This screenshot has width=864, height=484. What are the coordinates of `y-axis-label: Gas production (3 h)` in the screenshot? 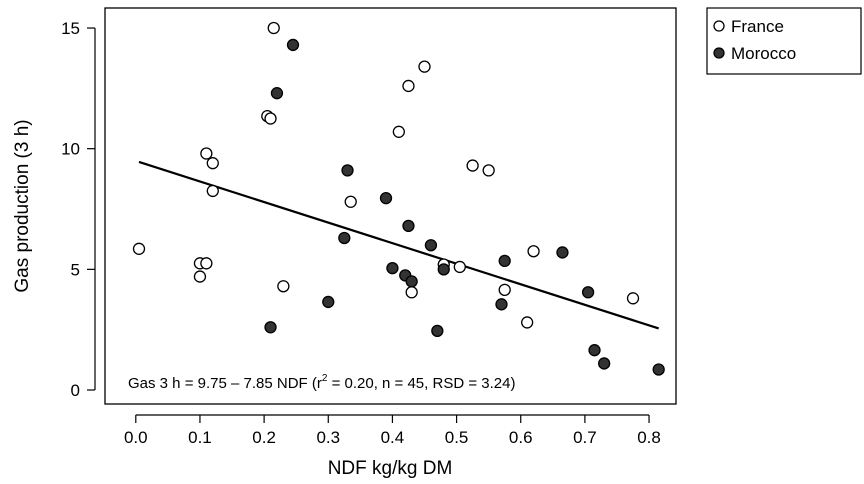 It's located at (22, 205).